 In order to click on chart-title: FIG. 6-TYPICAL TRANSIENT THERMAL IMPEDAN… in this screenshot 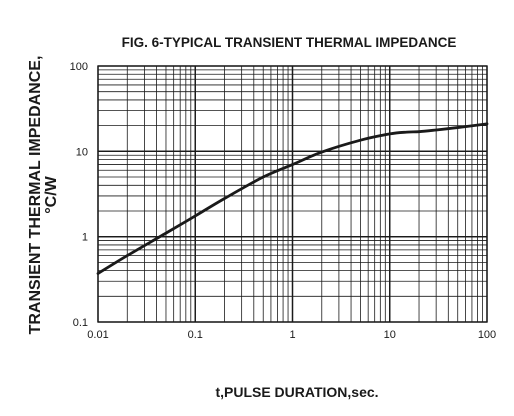, I will do `click(289, 42)`.